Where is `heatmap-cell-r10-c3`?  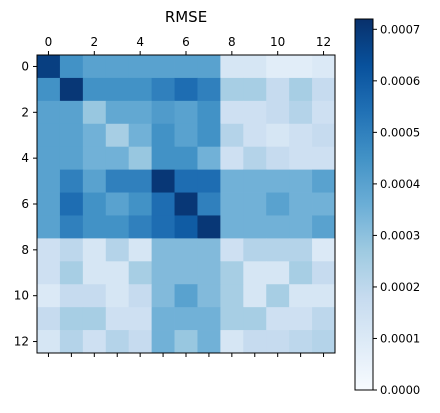 heatmap-cell-r10-c3 is located at coordinates (117, 296).